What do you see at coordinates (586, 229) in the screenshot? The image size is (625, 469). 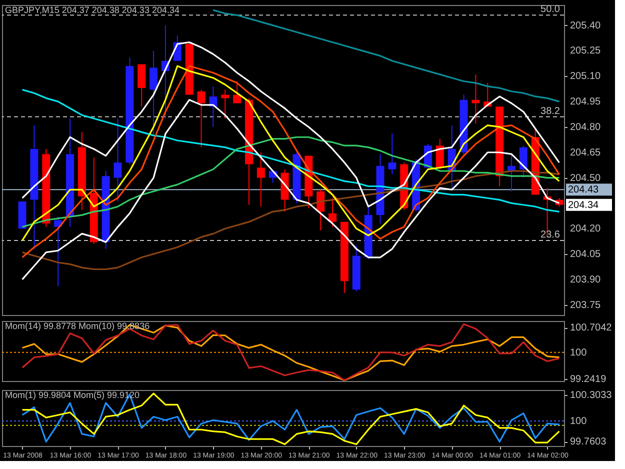 I see `y-tick-label: 204.20` at bounding box center [586, 229].